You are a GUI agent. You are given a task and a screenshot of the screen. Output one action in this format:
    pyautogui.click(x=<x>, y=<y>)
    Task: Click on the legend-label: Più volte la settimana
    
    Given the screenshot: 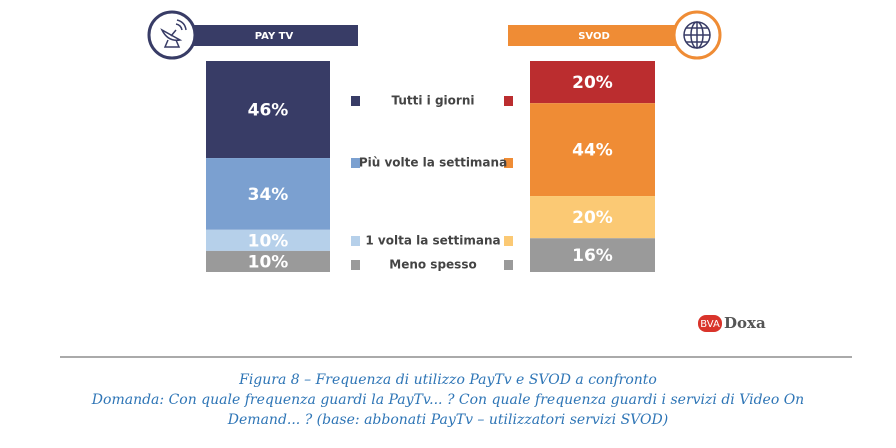 What is the action you would take?
    pyautogui.click(x=433, y=163)
    